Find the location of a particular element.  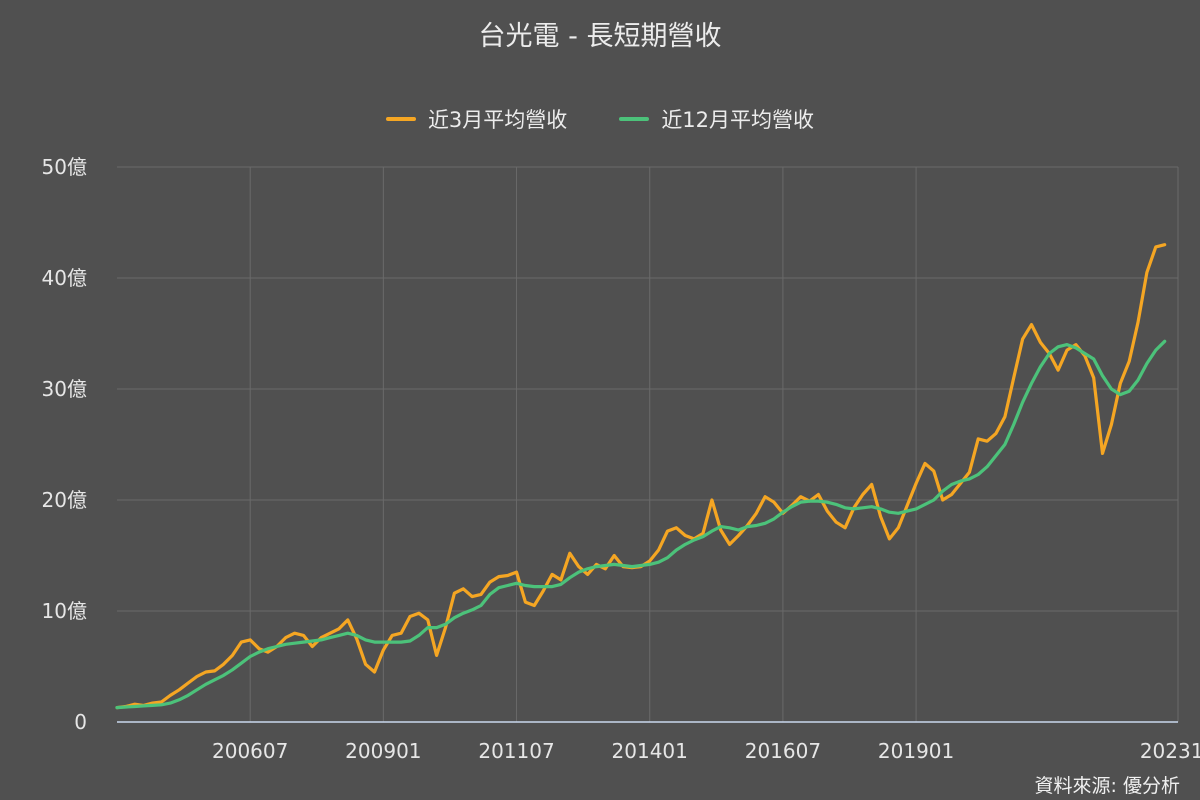

chart-title: 台光電 - 長短期營收 is located at coordinates (600, 36).